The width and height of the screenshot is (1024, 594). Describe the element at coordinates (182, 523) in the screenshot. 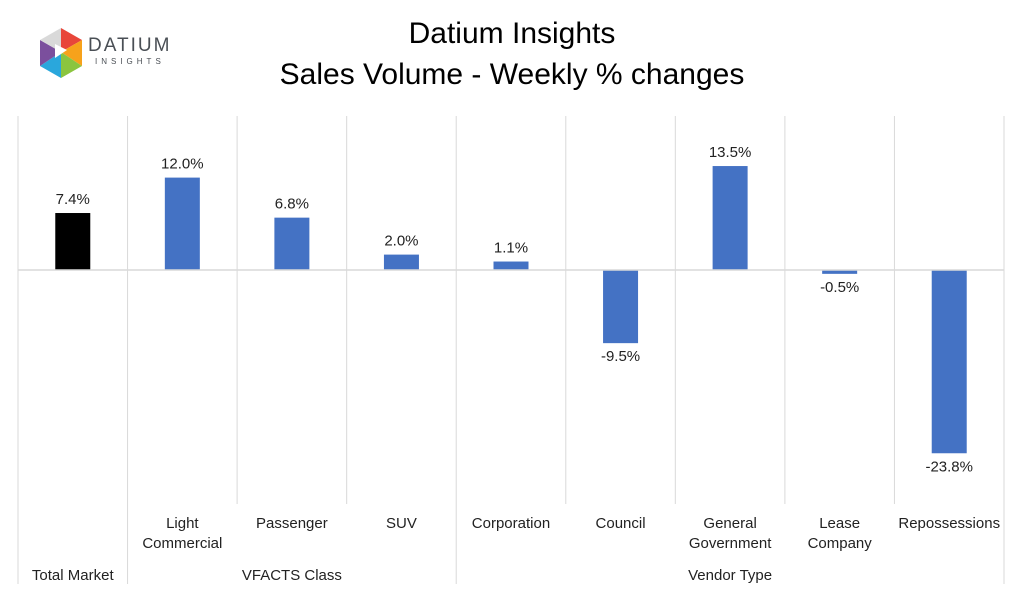

I see `category-label: Light` at that location.